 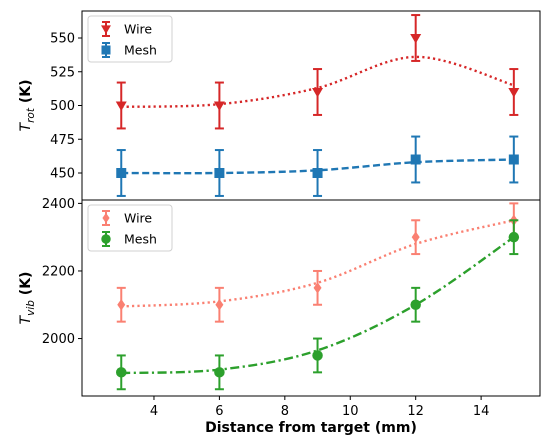 I want to click on panel-2-legend: Wire Mesh, so click(x=130, y=228).